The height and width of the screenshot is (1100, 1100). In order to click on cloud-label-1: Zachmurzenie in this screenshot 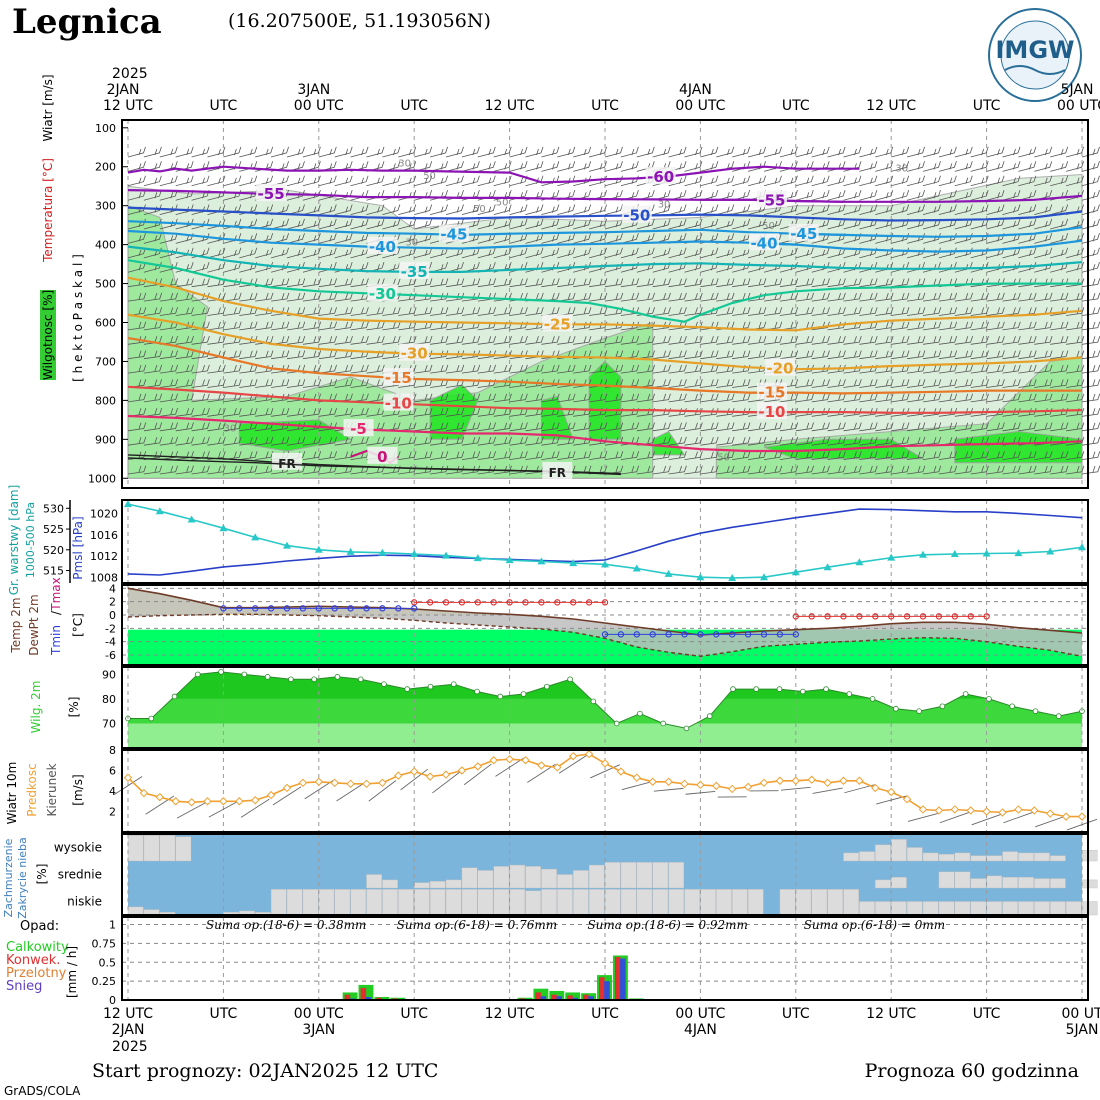, I will do `click(8, 877)`.